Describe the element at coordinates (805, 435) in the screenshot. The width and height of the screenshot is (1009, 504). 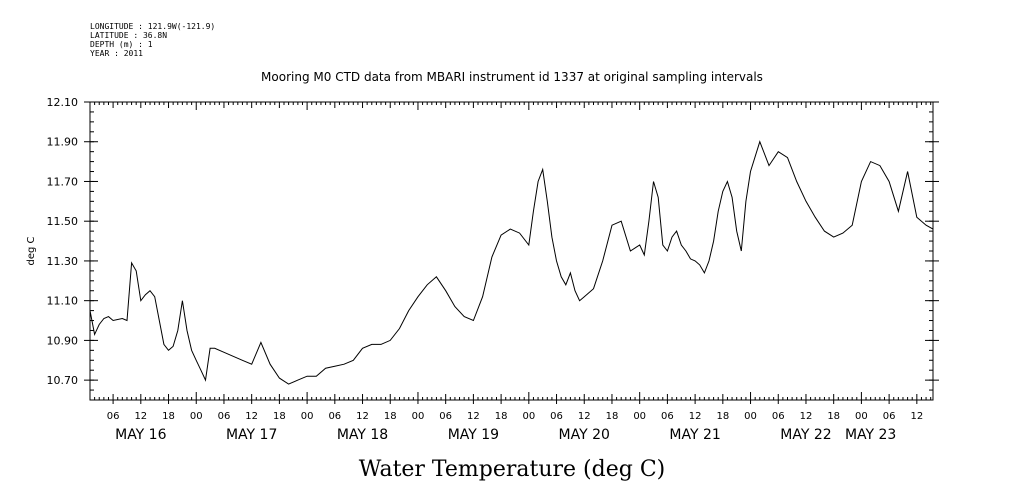
I see `x-day-label: MAY 22` at that location.